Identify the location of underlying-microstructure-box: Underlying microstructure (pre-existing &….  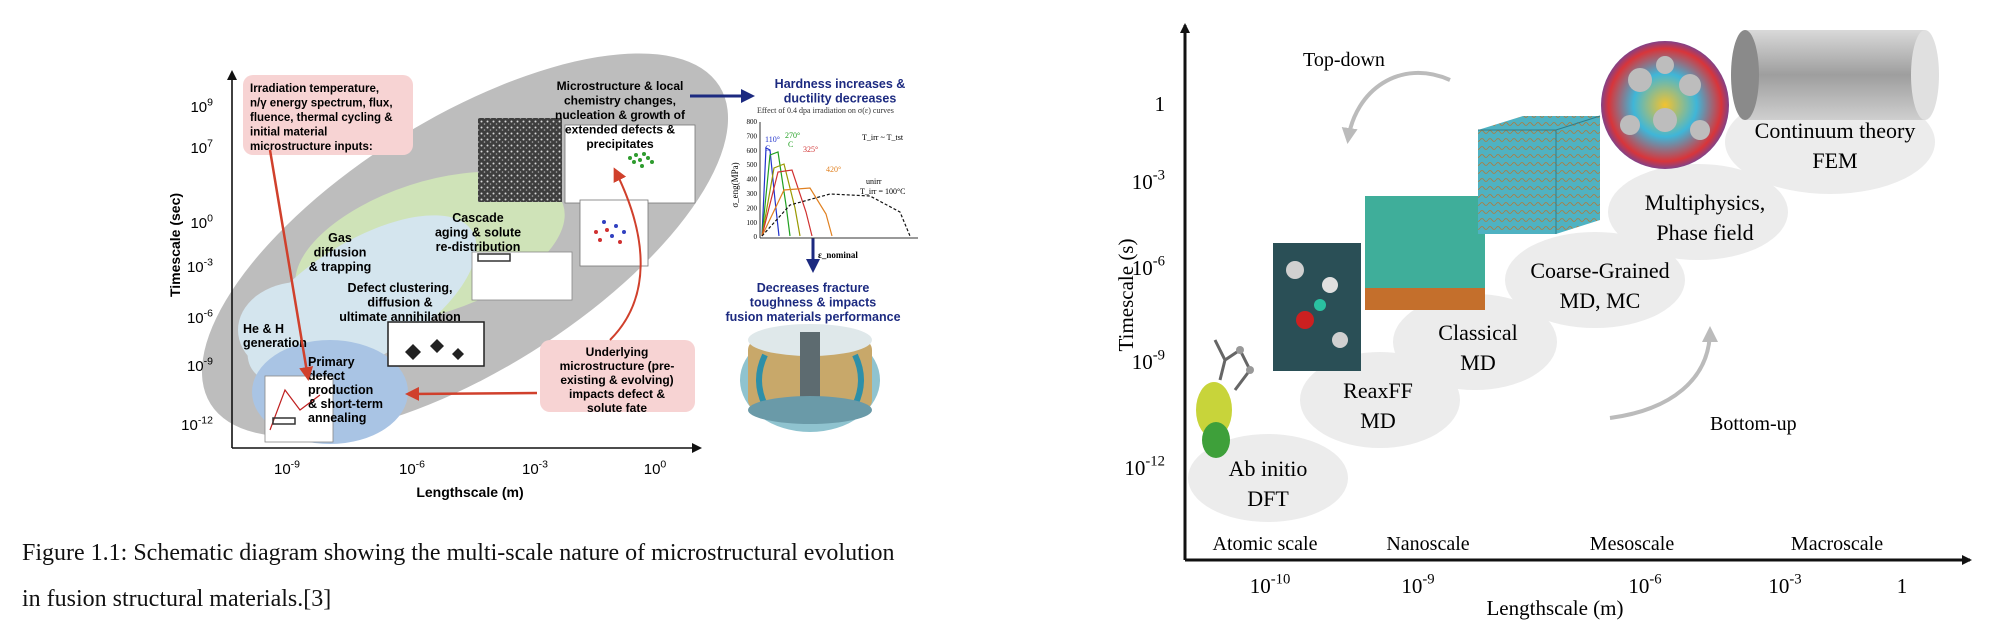
(617, 377).